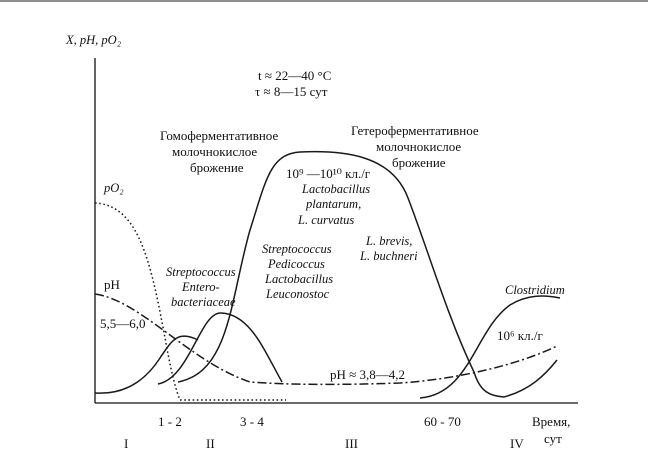 The image size is (648, 453). Describe the element at coordinates (297, 249) in the screenshot. I see `group2-label-1: Streptococcus` at that location.